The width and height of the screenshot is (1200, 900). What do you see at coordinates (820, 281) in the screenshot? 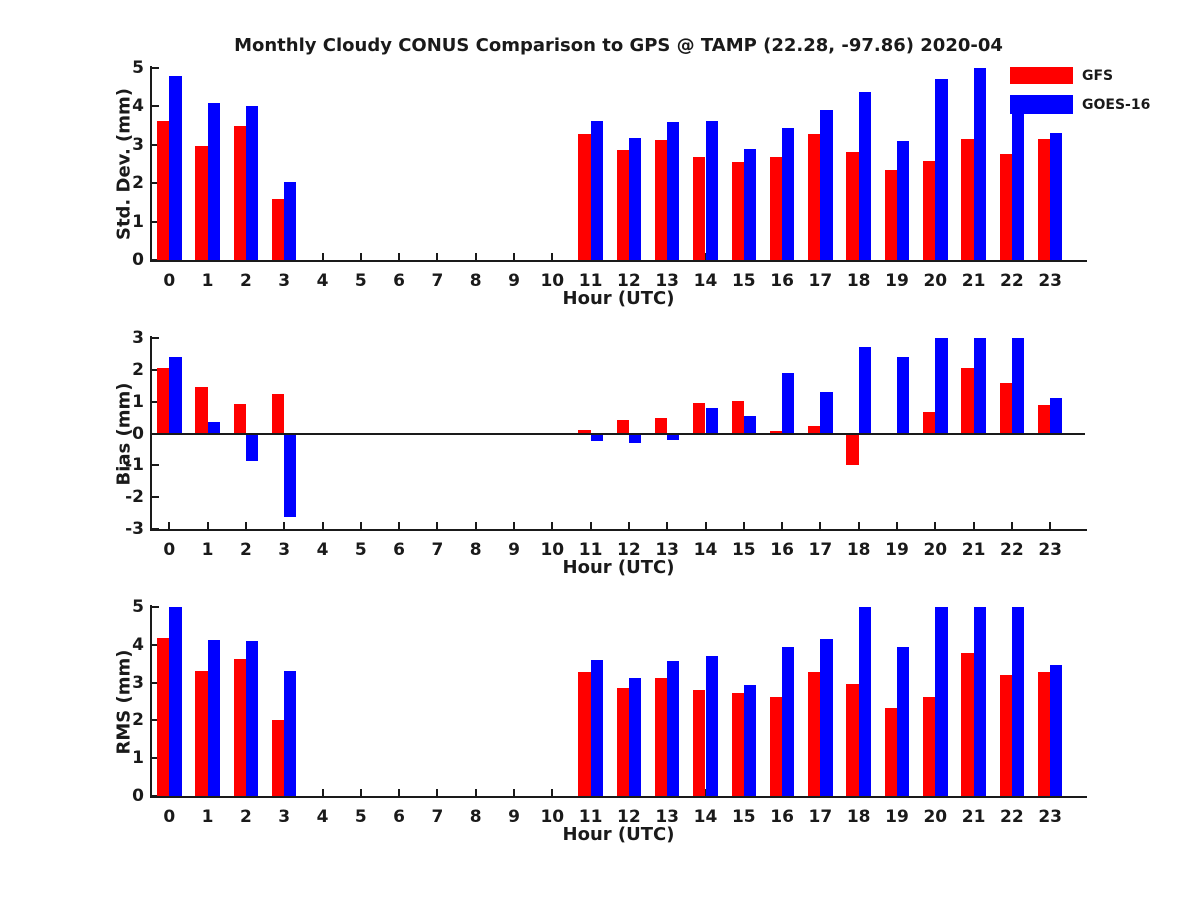
I see `x-tick-label: 17` at bounding box center [820, 281].